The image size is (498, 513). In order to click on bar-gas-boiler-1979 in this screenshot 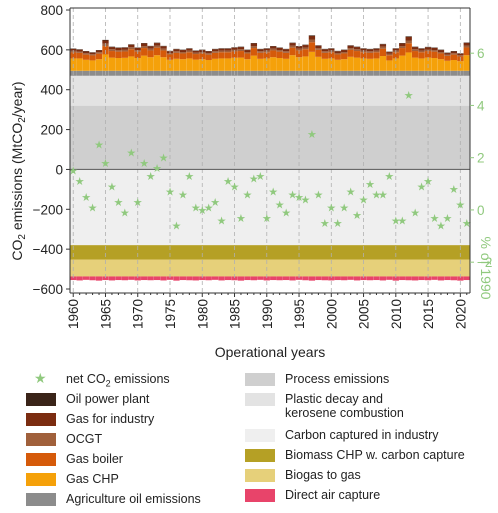, I will do `click(195, 57)`.